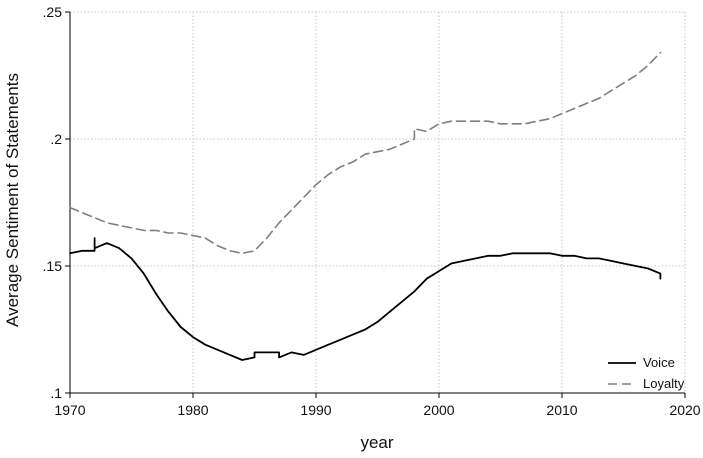 The image size is (703, 458). I want to click on x-tick-label: 2020, so click(684, 410).